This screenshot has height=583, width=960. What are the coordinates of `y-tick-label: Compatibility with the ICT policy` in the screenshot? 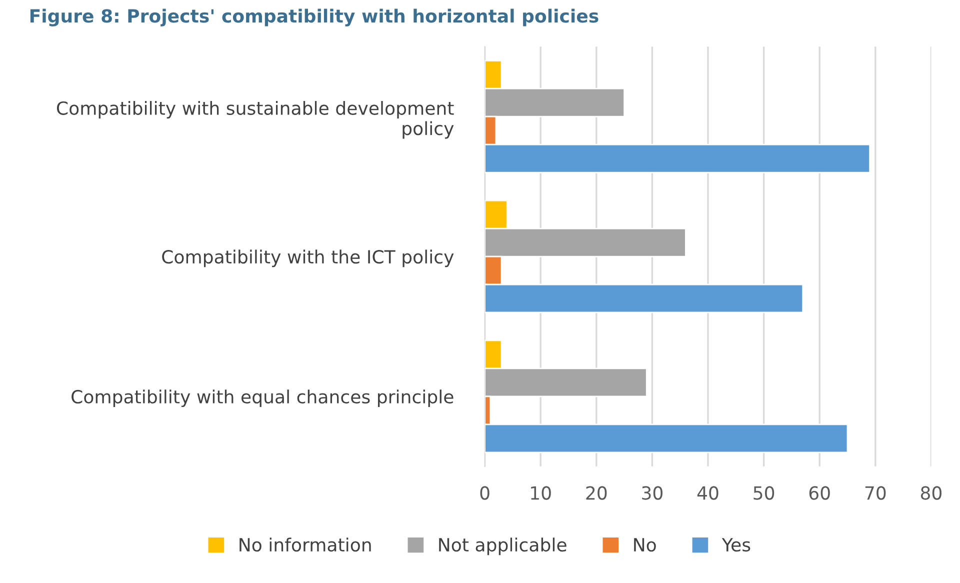 It's located at (308, 259).